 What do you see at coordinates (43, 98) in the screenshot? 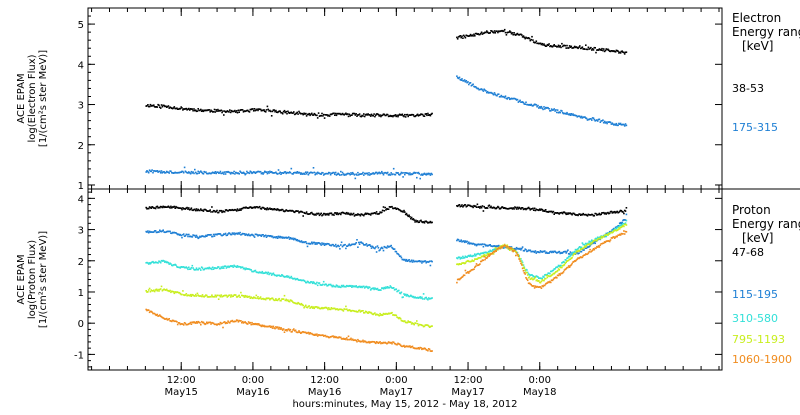
I see `electron-ylabel-line-2: [1/(cm²s ster MeV)]` at bounding box center [43, 98].